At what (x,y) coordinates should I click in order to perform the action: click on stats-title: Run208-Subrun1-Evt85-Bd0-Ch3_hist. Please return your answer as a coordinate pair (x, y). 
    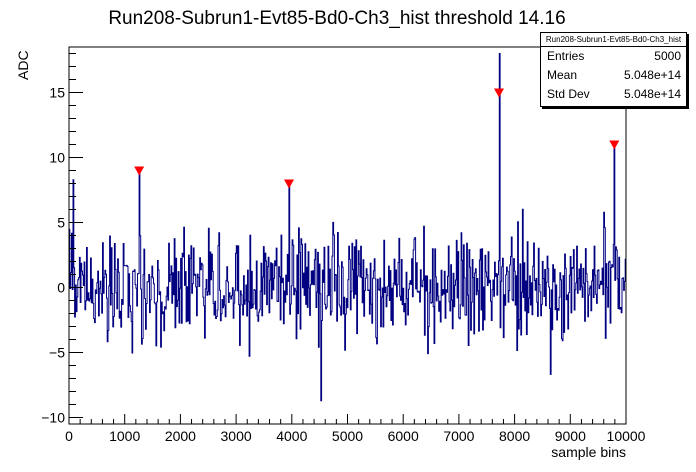
    Looking at the image, I should click on (613, 40).